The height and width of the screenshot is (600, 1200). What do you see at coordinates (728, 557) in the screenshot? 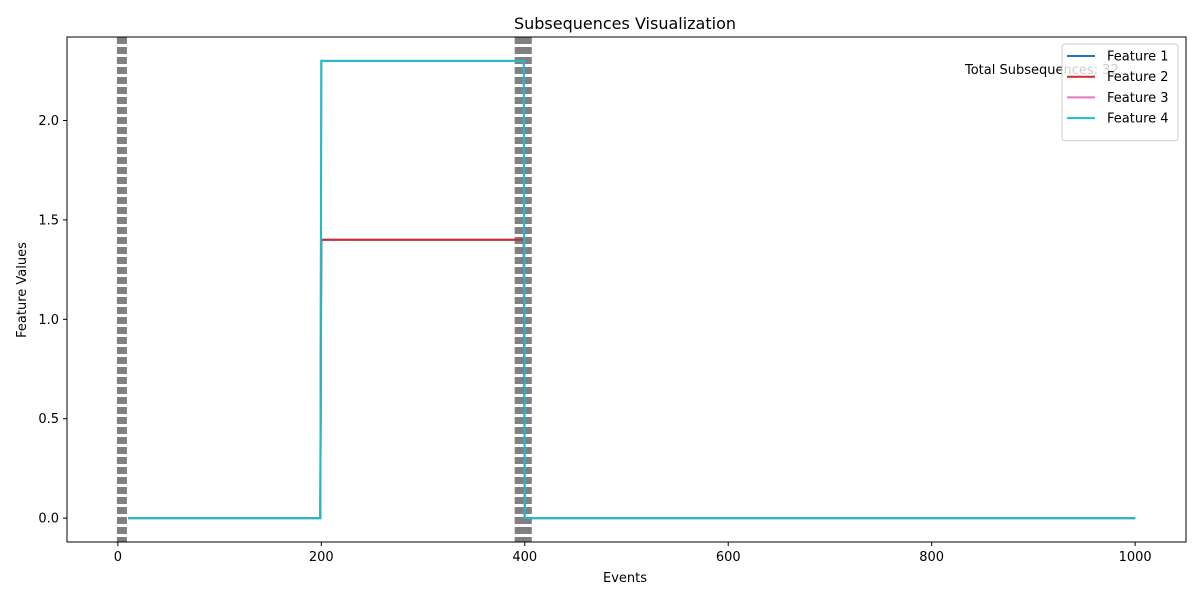
I see `x-tick-label: 600` at bounding box center [728, 557].